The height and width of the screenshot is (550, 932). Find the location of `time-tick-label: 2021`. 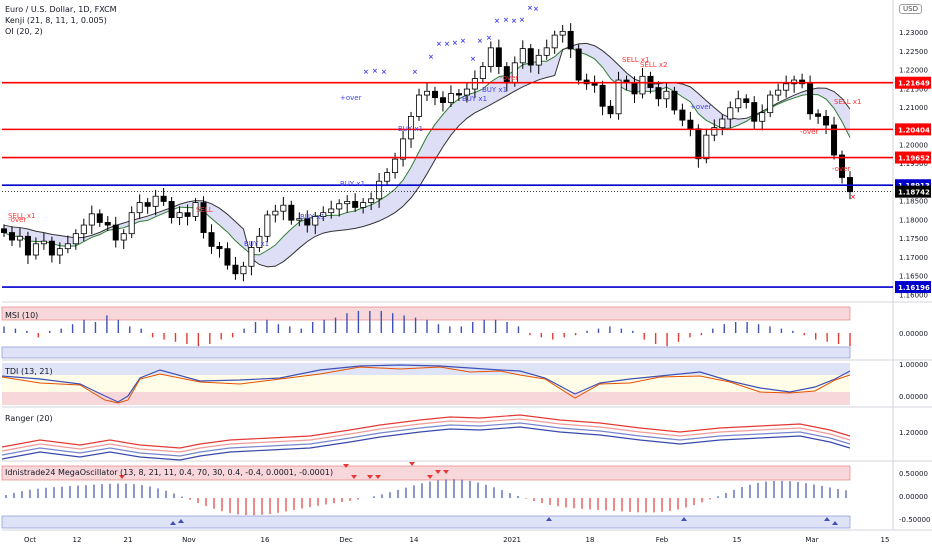

time-tick-label: 2021 is located at coordinates (512, 540).